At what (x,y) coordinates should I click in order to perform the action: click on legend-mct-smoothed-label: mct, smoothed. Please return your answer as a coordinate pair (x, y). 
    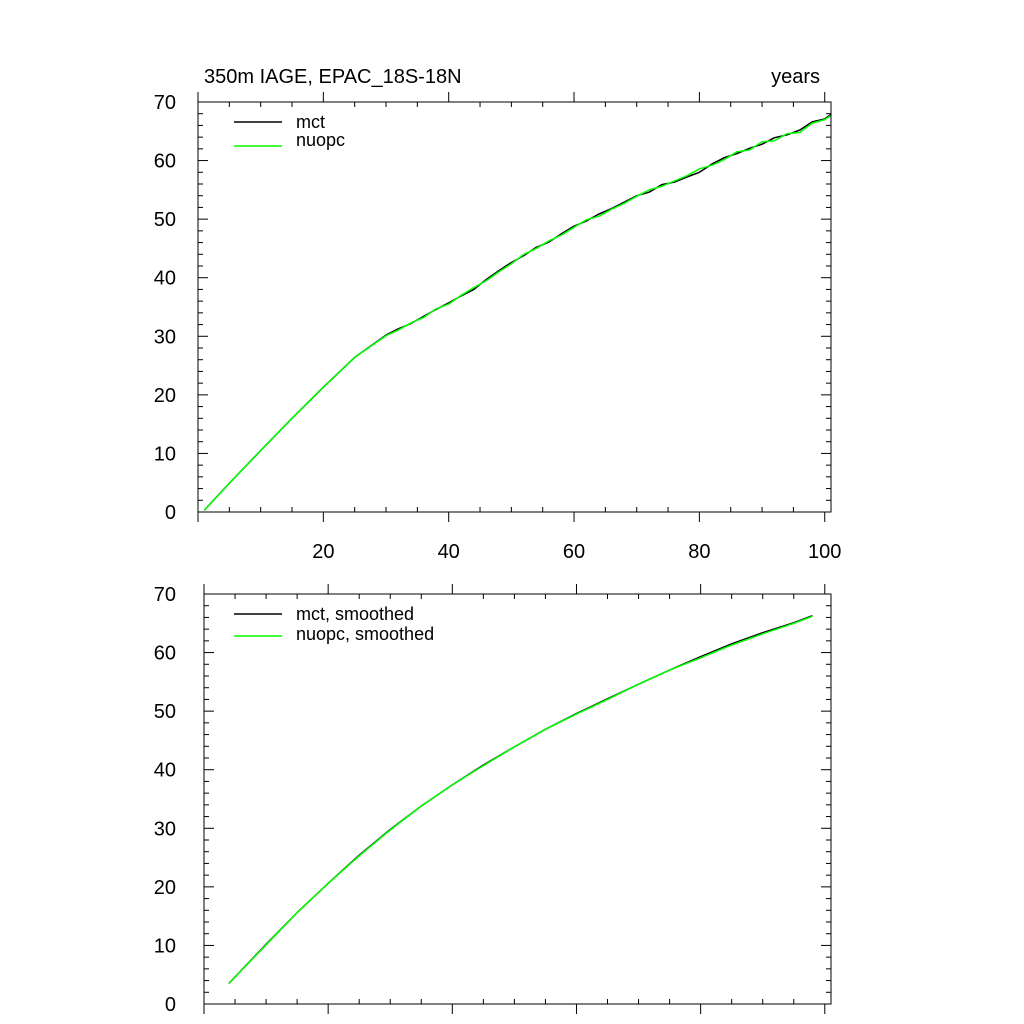
    Looking at the image, I should click on (355, 614).